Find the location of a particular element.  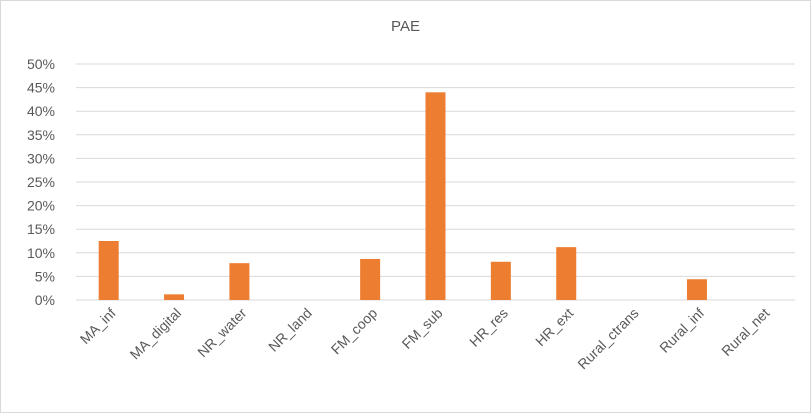

x-tick-label: MA_inf is located at coordinates (98, 326).